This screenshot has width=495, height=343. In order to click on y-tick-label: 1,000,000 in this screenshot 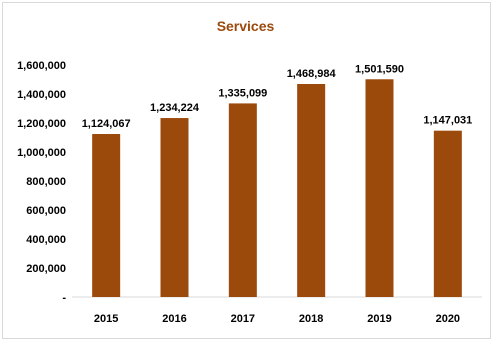, I will do `click(41, 153)`.